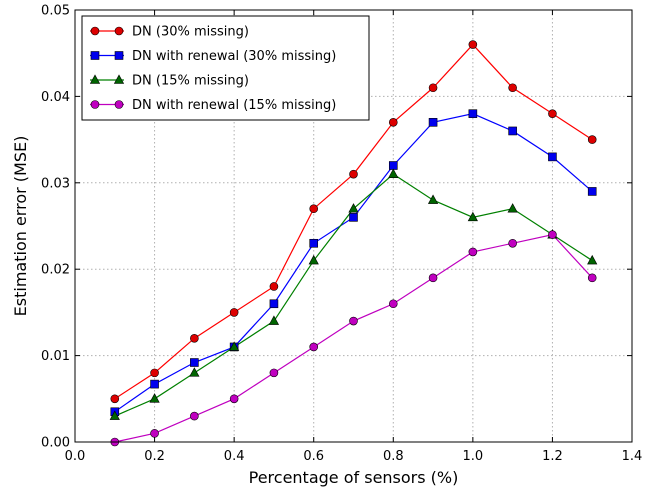 The height and width of the screenshot is (493, 663). What do you see at coordinates (274, 373) in the screenshot?
I see `data-point-s3-p4` at bounding box center [274, 373].